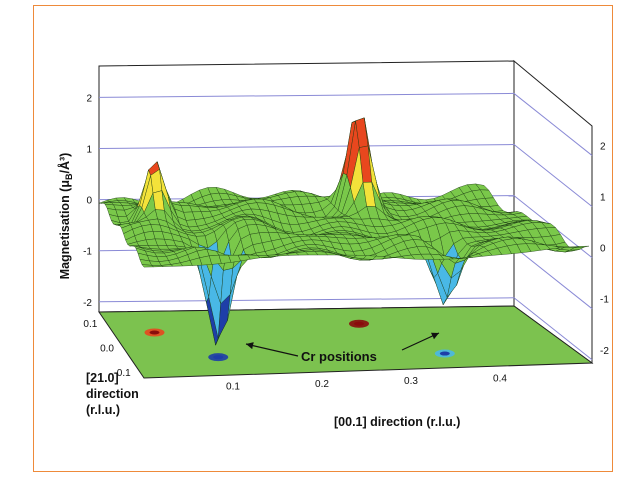  I want to click on z-tick-left: 1, so click(89, 150).